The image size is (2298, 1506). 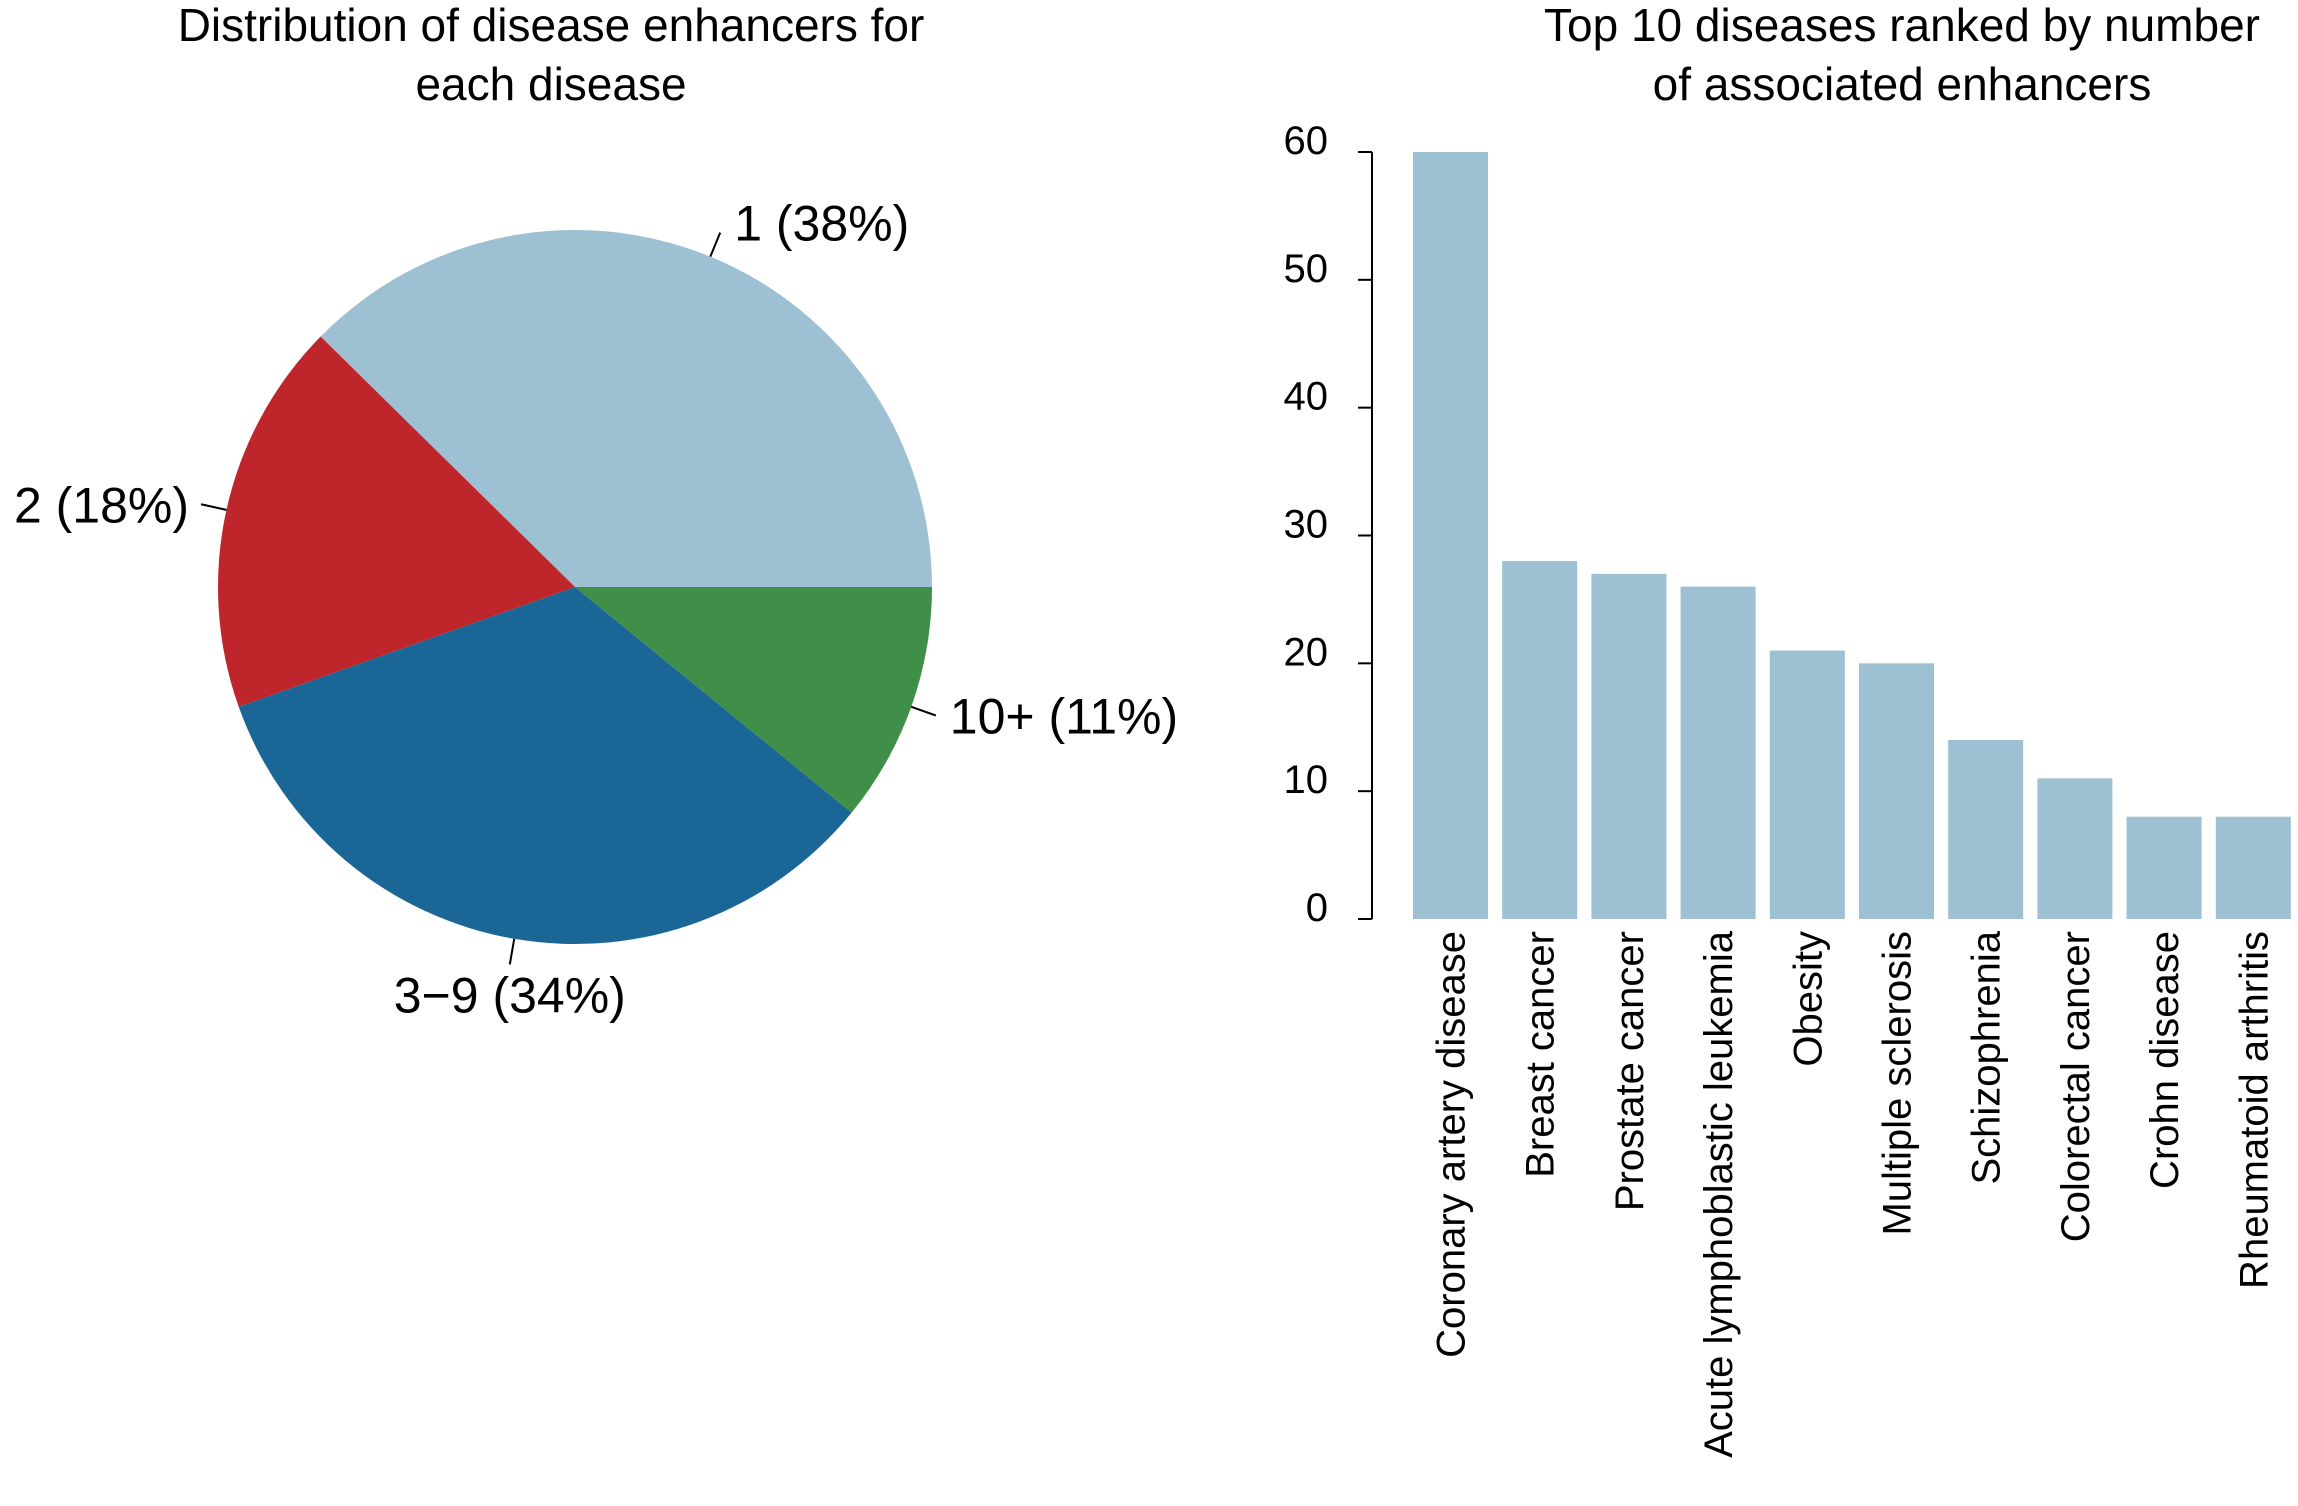 I want to click on bar-coronary-artery-disease, so click(x=1450, y=535).